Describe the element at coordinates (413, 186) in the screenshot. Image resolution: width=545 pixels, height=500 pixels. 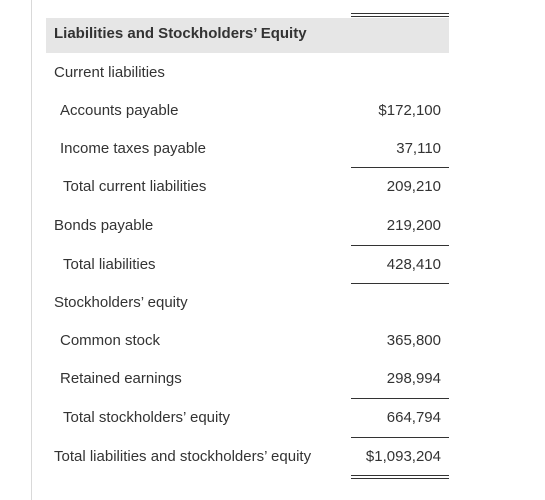
I see `row-amount: 209,210` at that location.